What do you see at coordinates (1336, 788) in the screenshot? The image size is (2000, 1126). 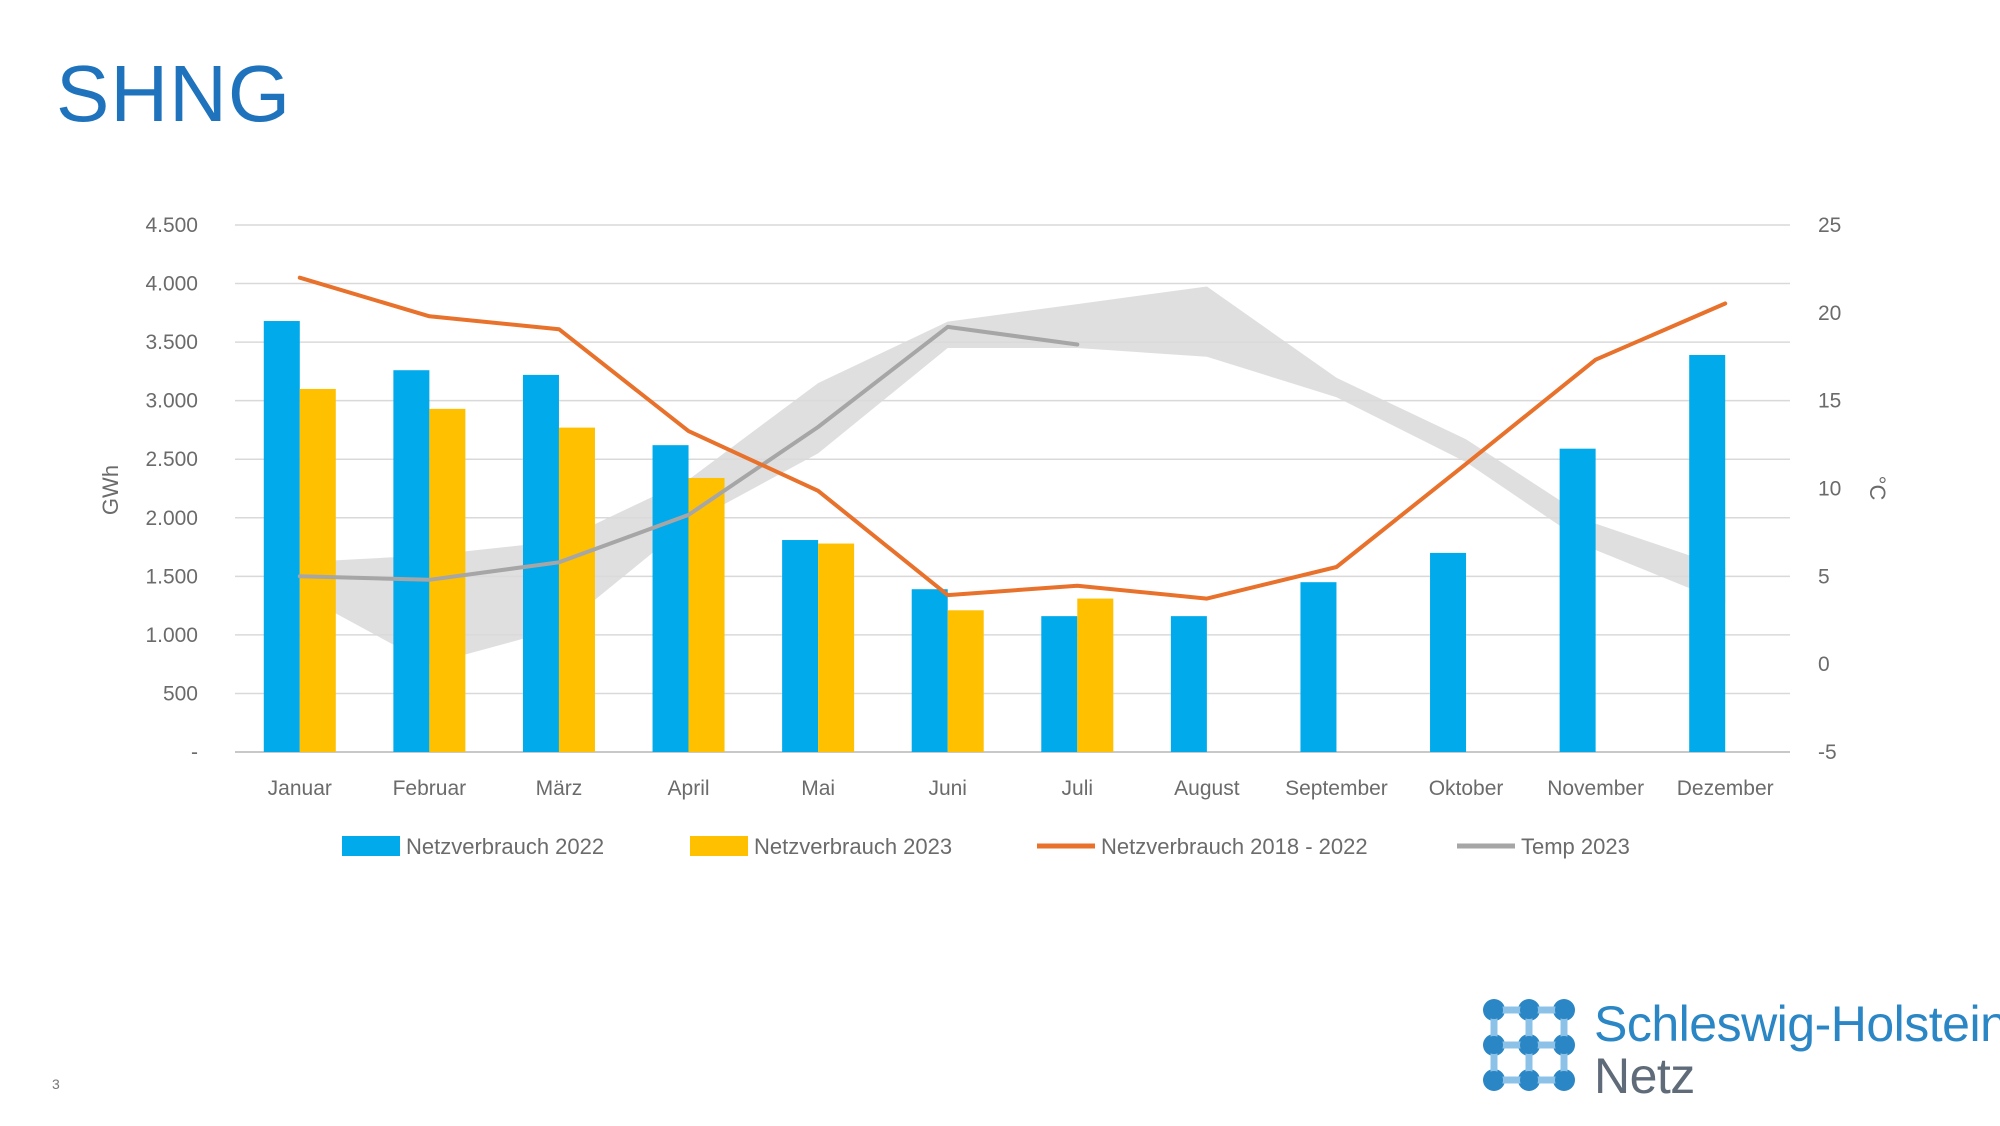 I see `x-tick-label: September` at bounding box center [1336, 788].